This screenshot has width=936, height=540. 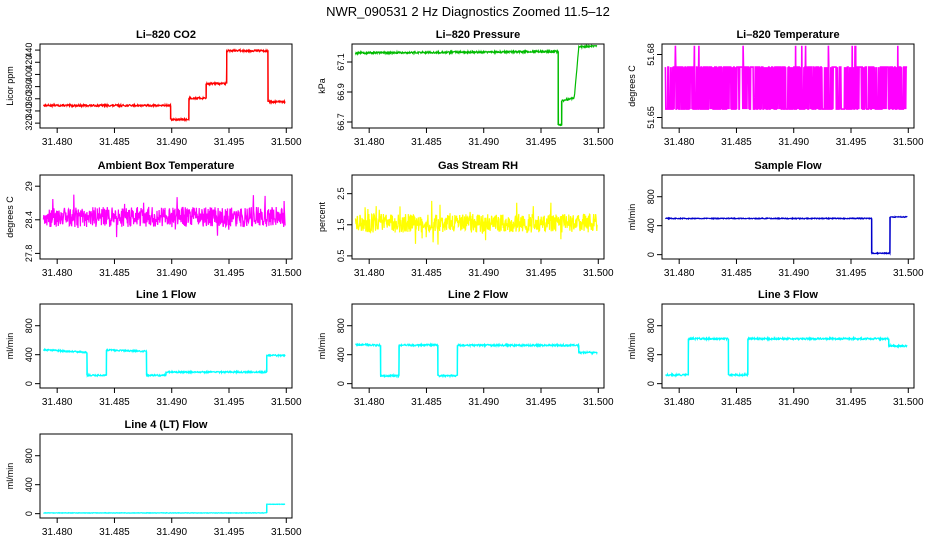 What do you see at coordinates (166, 425) in the screenshot?
I see `panel-title: Line 4 (LT) Flow` at bounding box center [166, 425].